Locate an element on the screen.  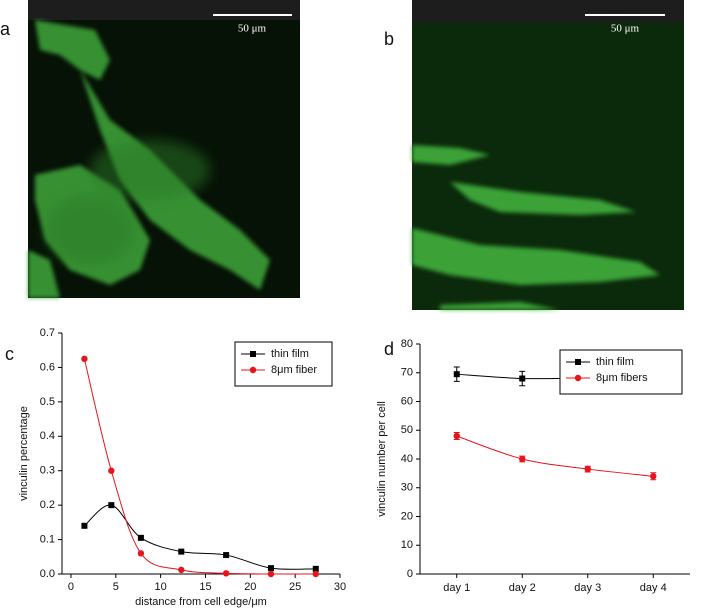
x-tick-label: 20 is located at coordinates (250, 587).